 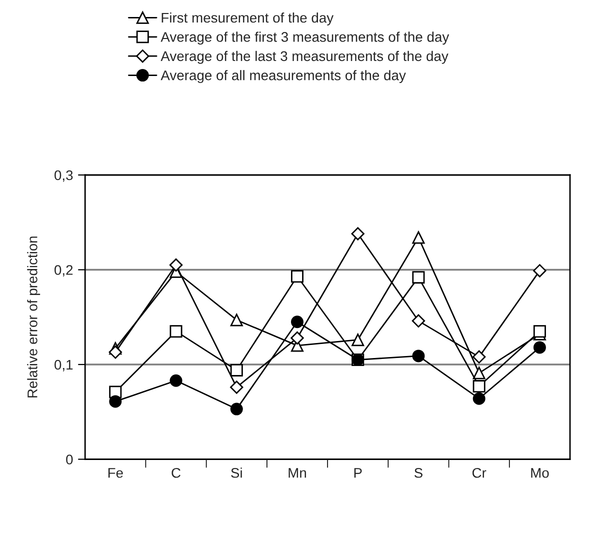 I want to click on legend-label: Average of the last 3 measurements of the day, so click(x=304, y=57).